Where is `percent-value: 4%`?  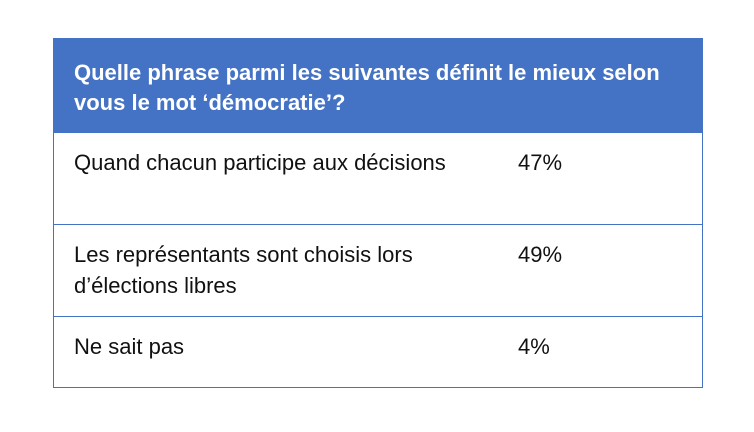 percent-value: 4% is located at coordinates (534, 346).